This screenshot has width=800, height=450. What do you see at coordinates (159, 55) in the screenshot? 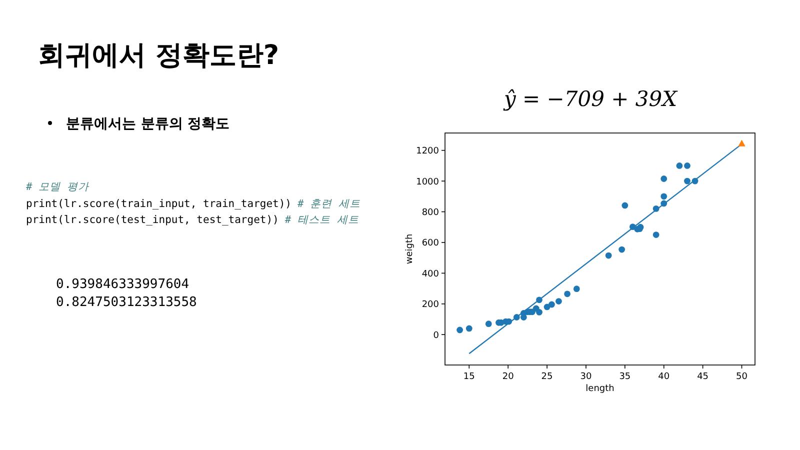
I see `text: 회귀에서 정확도란?` at bounding box center [159, 55].